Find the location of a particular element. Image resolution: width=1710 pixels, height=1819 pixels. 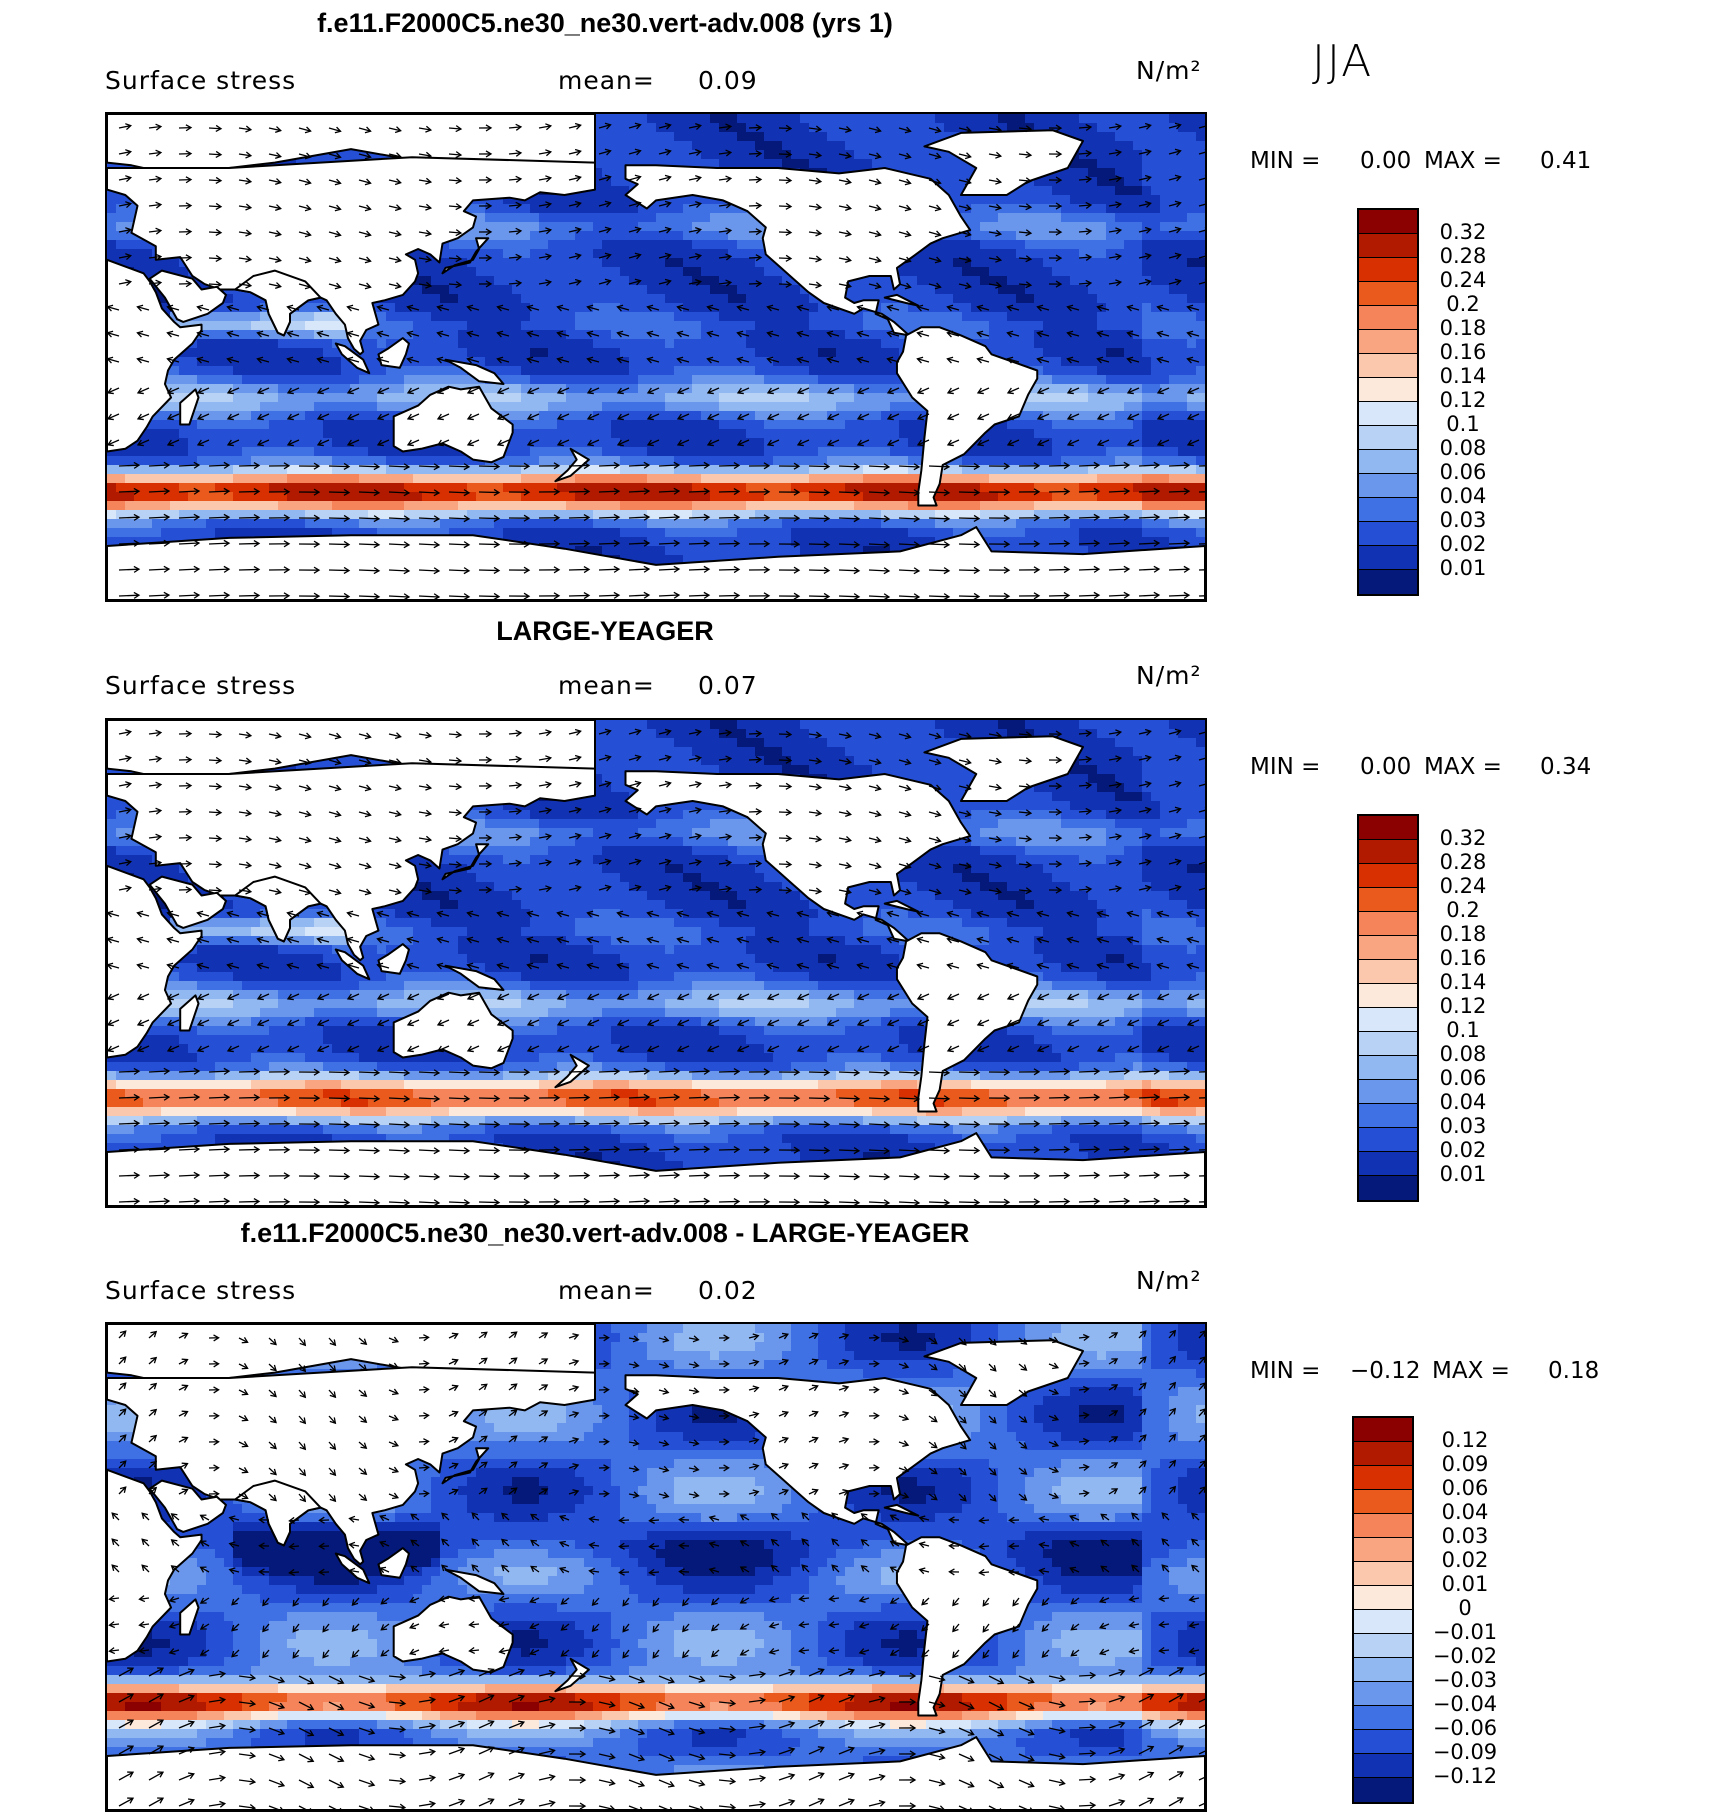

colorbar-tick-label: −0.02 is located at coordinates (1465, 1656).